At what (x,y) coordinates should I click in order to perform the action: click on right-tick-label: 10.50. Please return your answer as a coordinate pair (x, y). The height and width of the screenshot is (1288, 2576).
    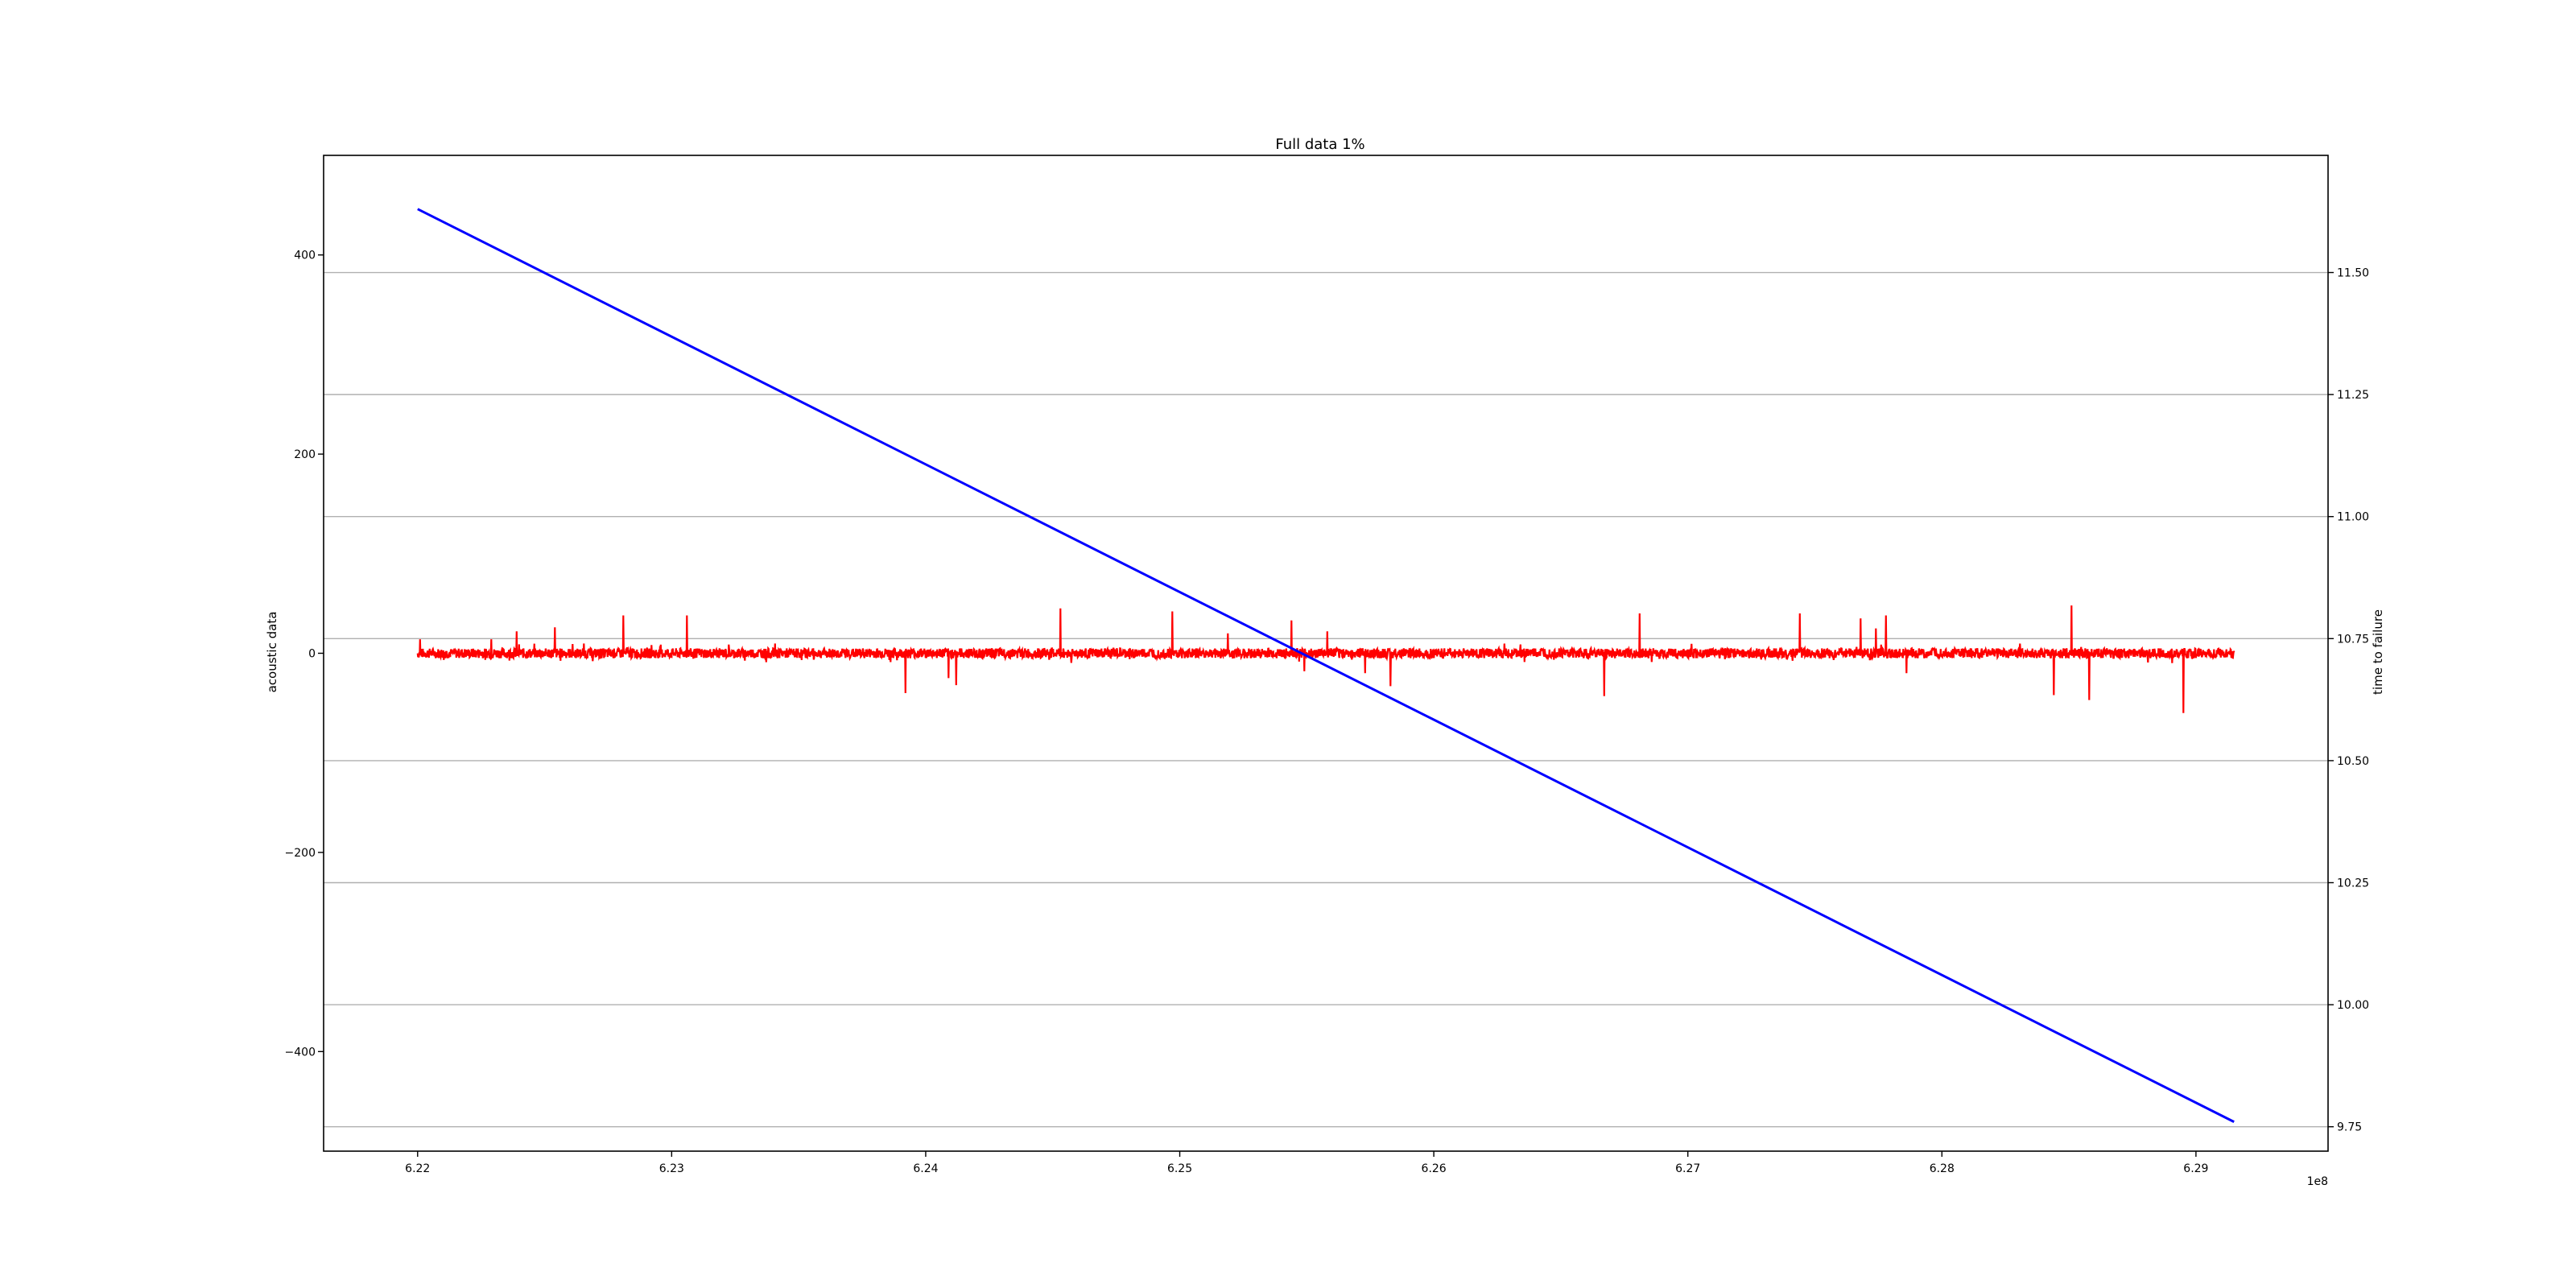
    Looking at the image, I should click on (2353, 761).